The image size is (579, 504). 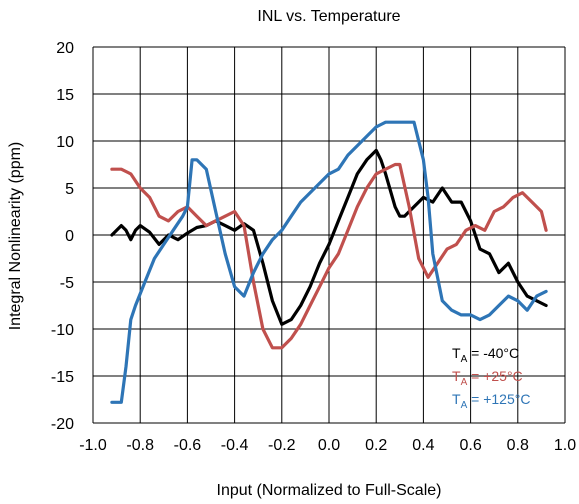 I want to click on legend-entry-0: TA = -40°C, so click(x=485, y=355).